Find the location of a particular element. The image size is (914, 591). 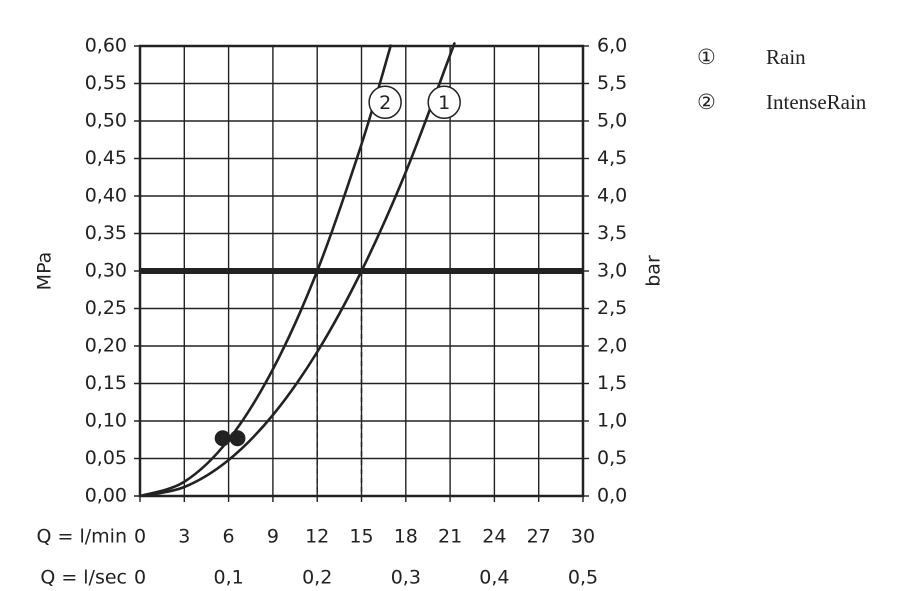

x-tick-label: 0 is located at coordinates (140, 537).